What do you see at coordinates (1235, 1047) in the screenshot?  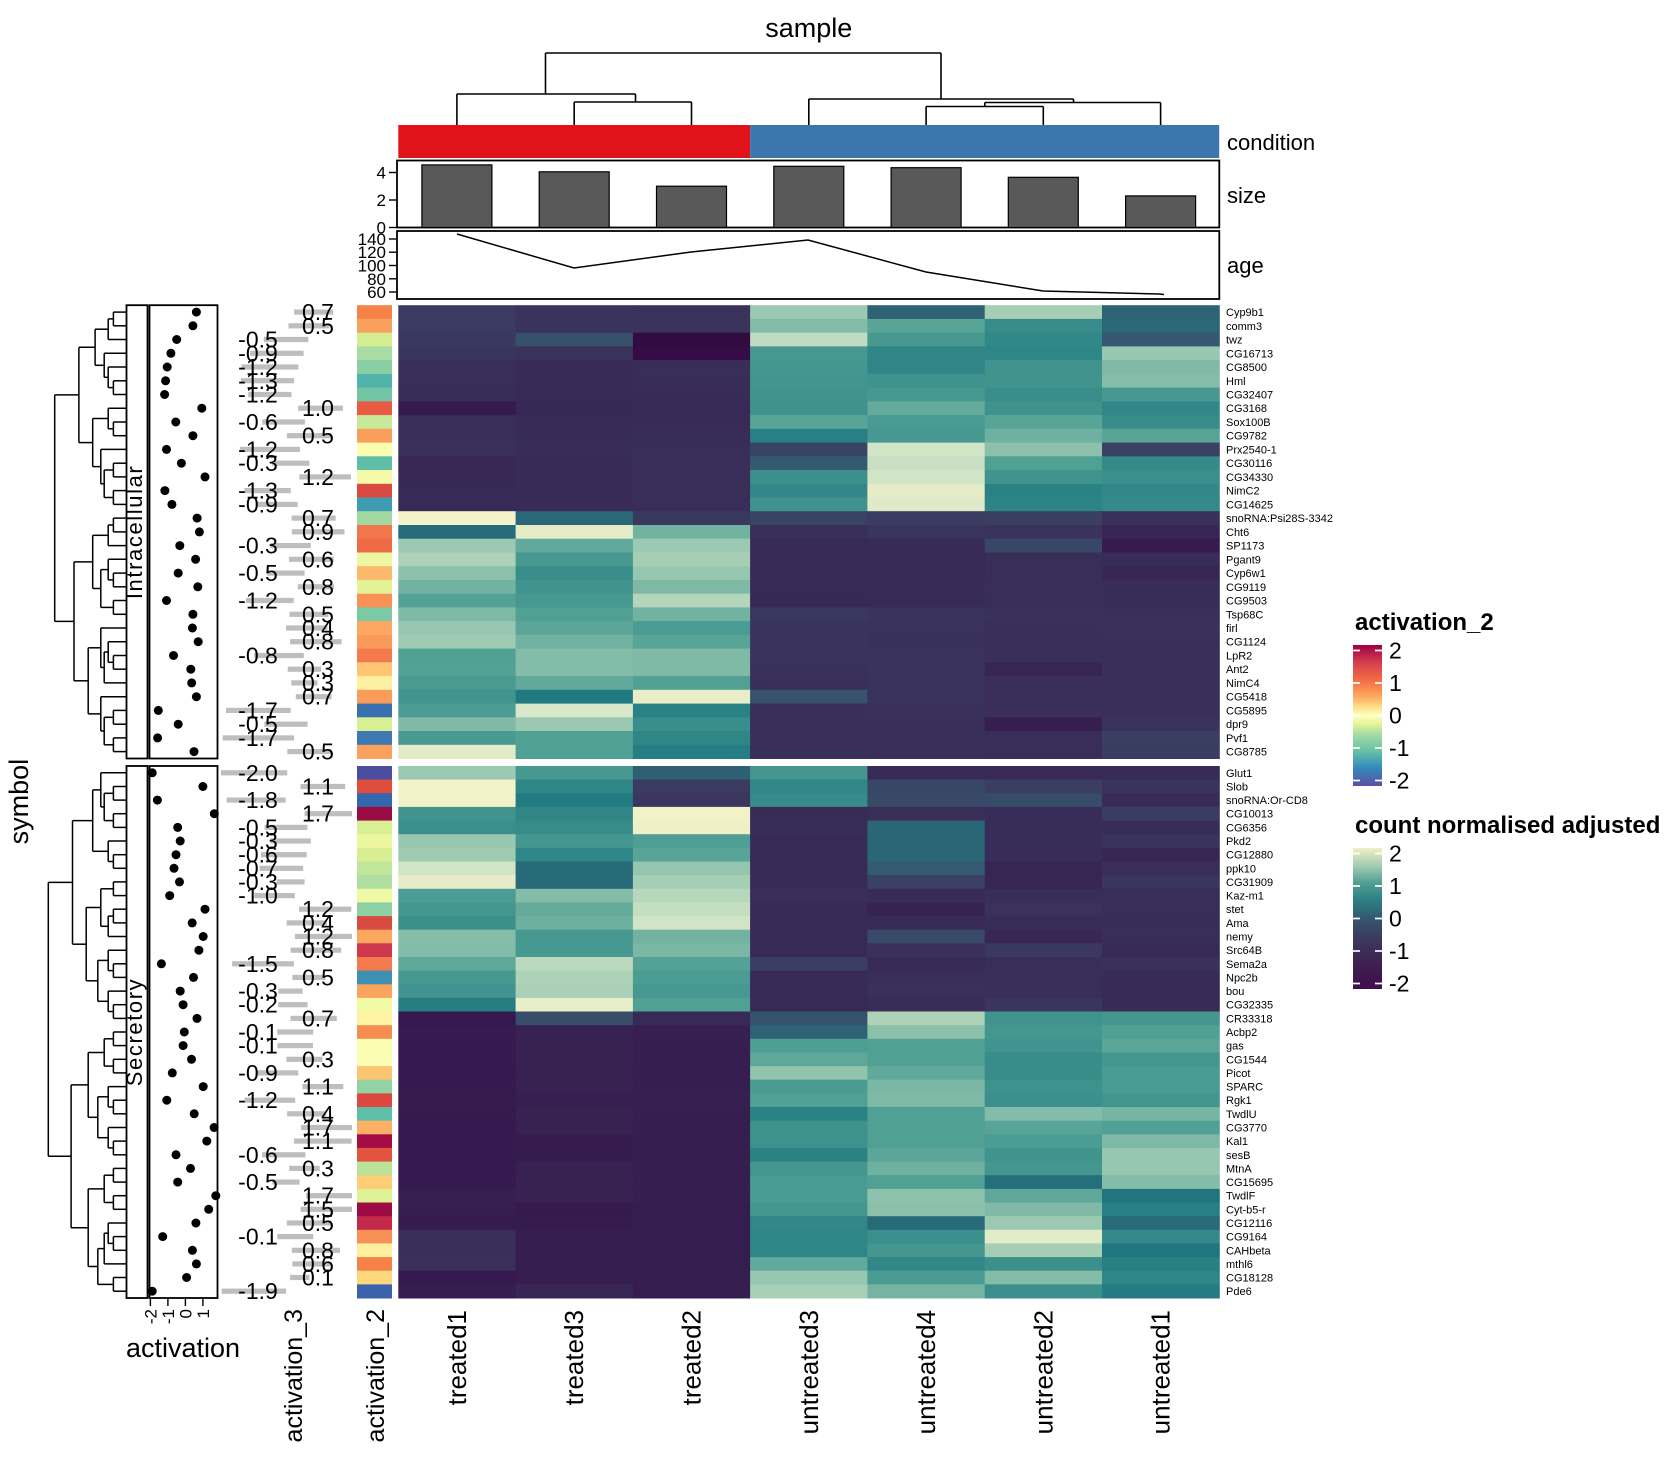 I see `svg-text: gas` at bounding box center [1235, 1047].